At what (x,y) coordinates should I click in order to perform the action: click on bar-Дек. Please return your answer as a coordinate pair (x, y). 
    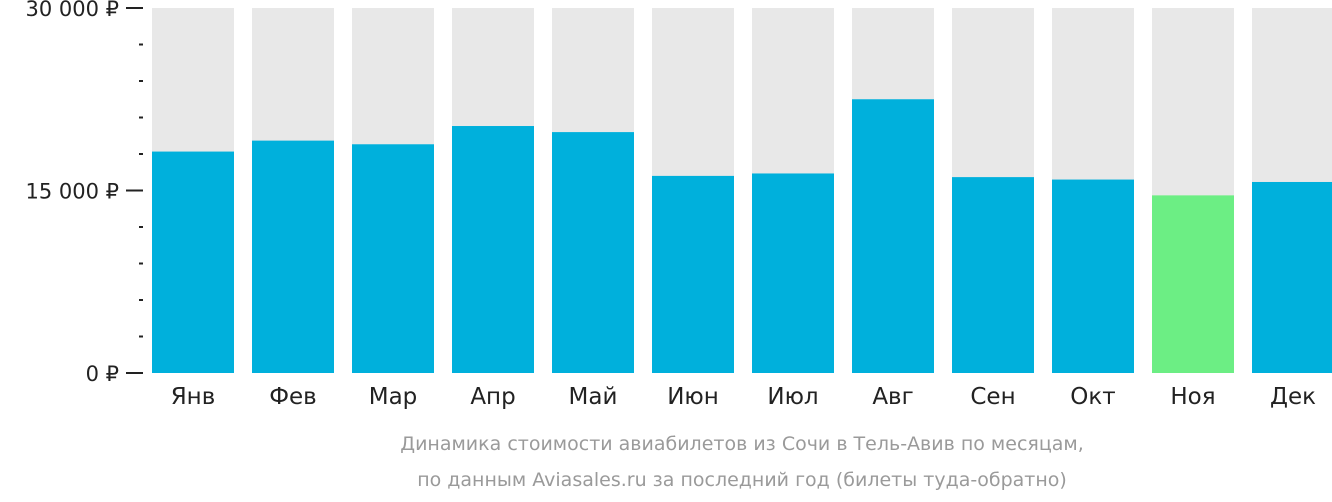
    Looking at the image, I should click on (1292, 277).